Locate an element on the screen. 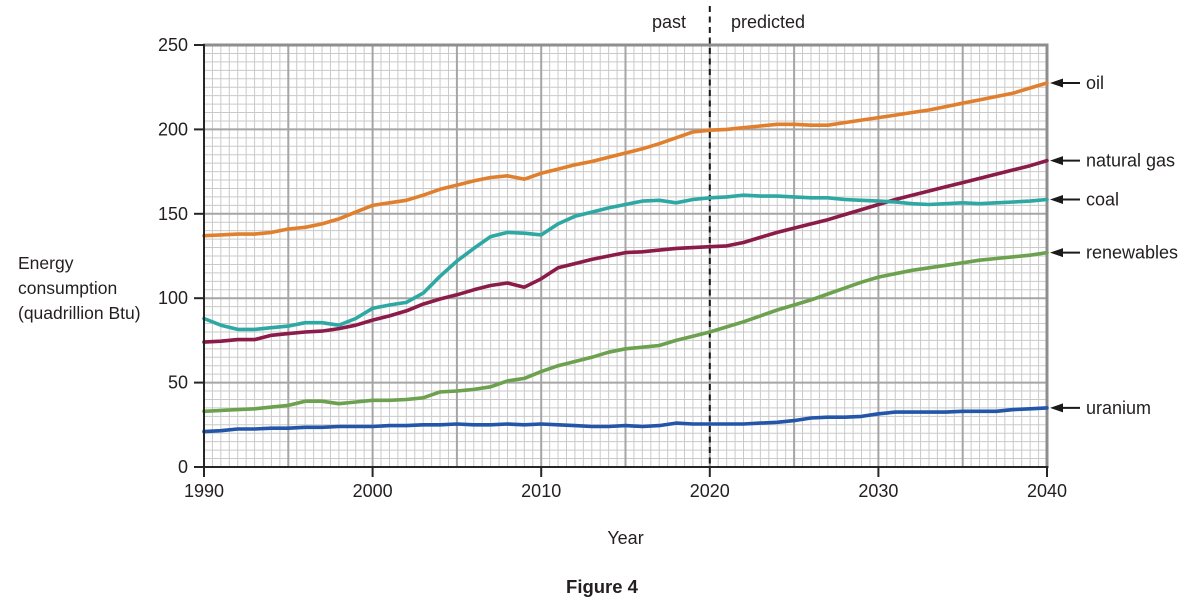 The image size is (1204, 607). y-axis-title-line-2: consumption is located at coordinates (68, 288).